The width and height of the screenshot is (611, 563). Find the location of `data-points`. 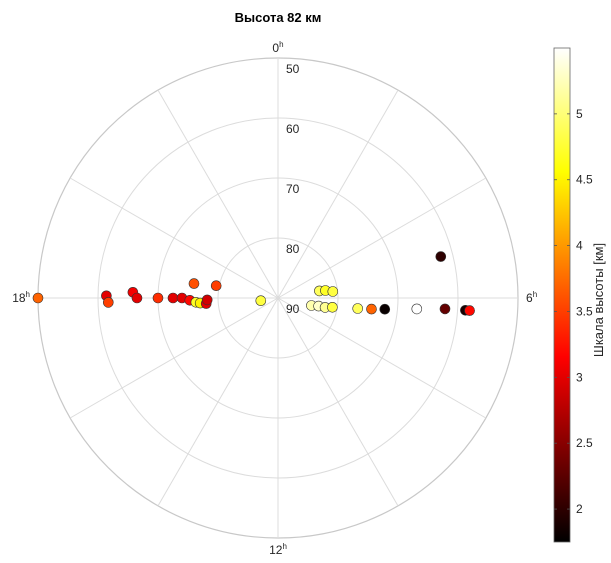

data-points is located at coordinates (253, 283).